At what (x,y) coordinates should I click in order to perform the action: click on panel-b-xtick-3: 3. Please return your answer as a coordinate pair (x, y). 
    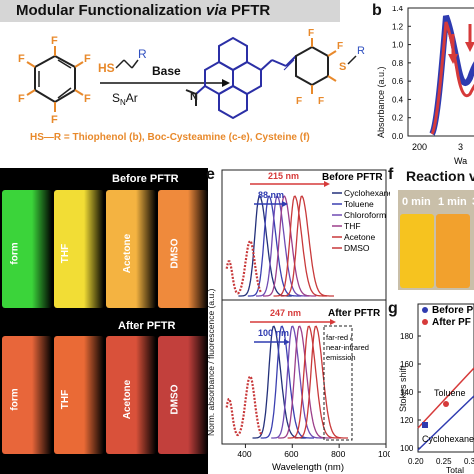
    Looking at the image, I should click on (460, 147).